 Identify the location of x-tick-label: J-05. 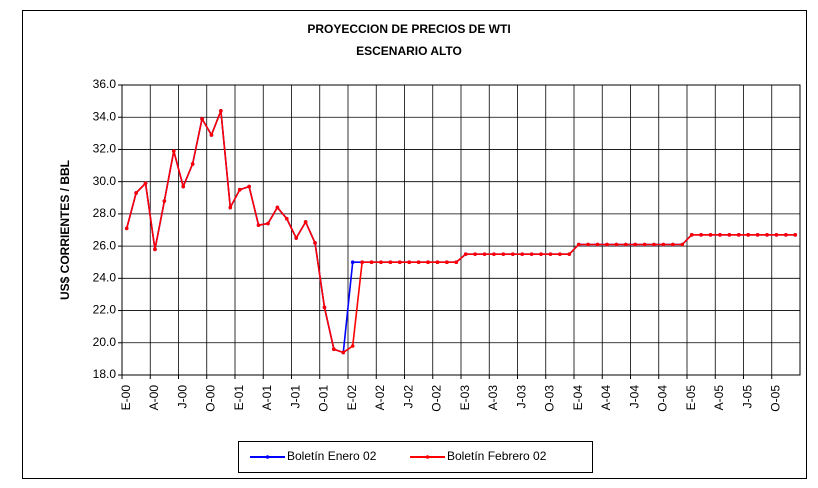
(747, 397).